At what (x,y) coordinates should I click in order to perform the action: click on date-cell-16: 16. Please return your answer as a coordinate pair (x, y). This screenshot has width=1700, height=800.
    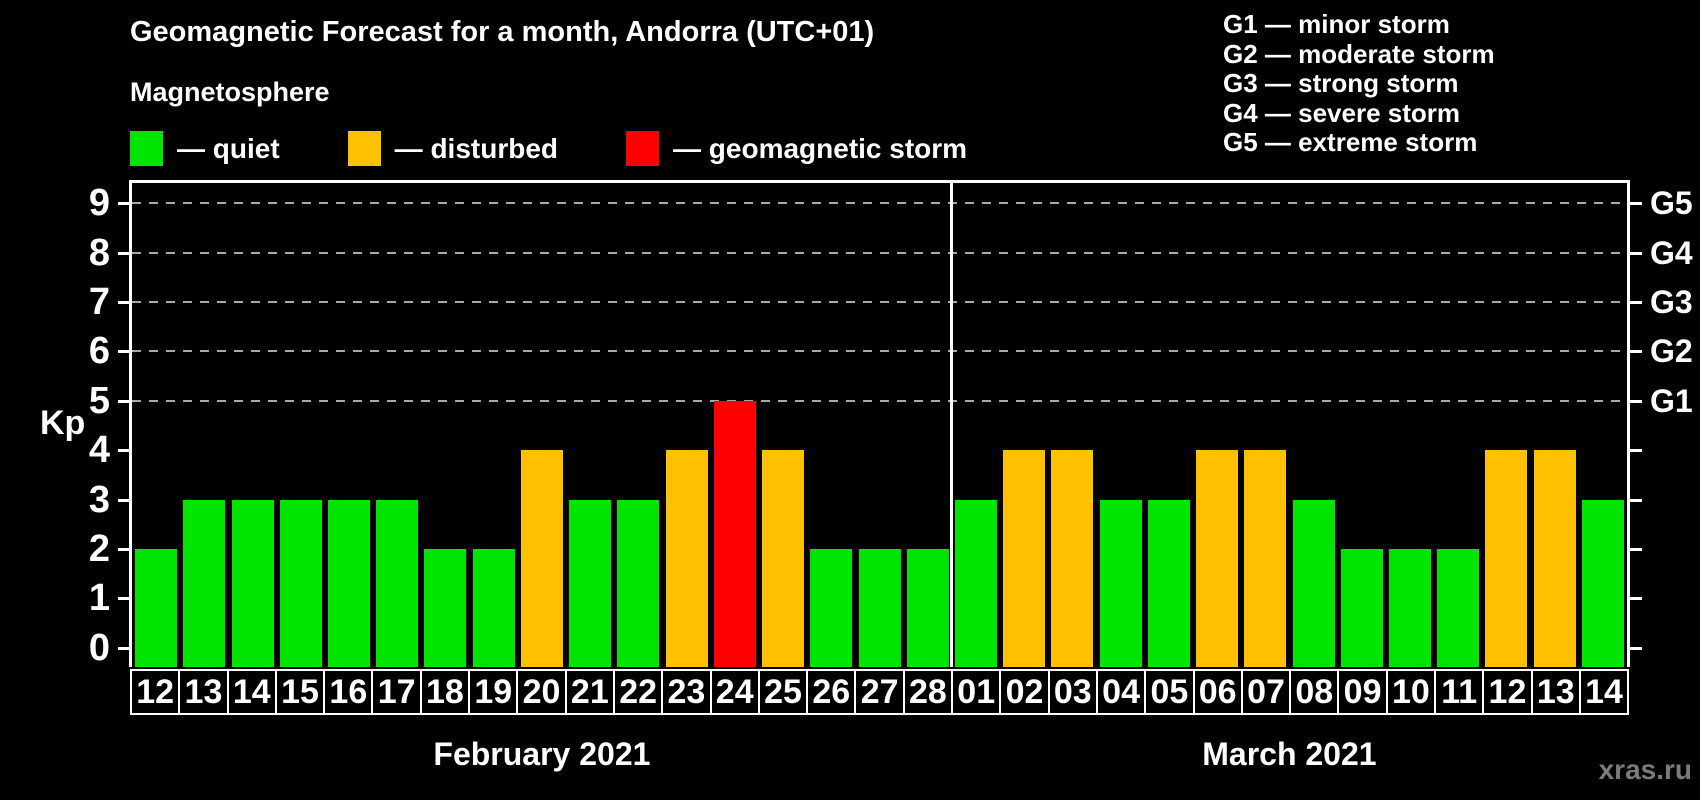
    Looking at the image, I should click on (348, 692).